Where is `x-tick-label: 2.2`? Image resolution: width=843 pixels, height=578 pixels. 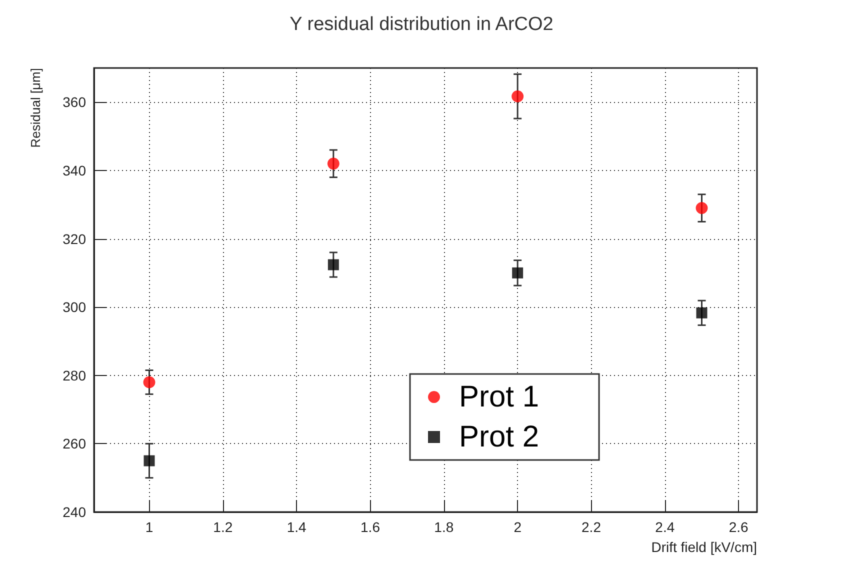 x-tick-label: 2.2 is located at coordinates (592, 527).